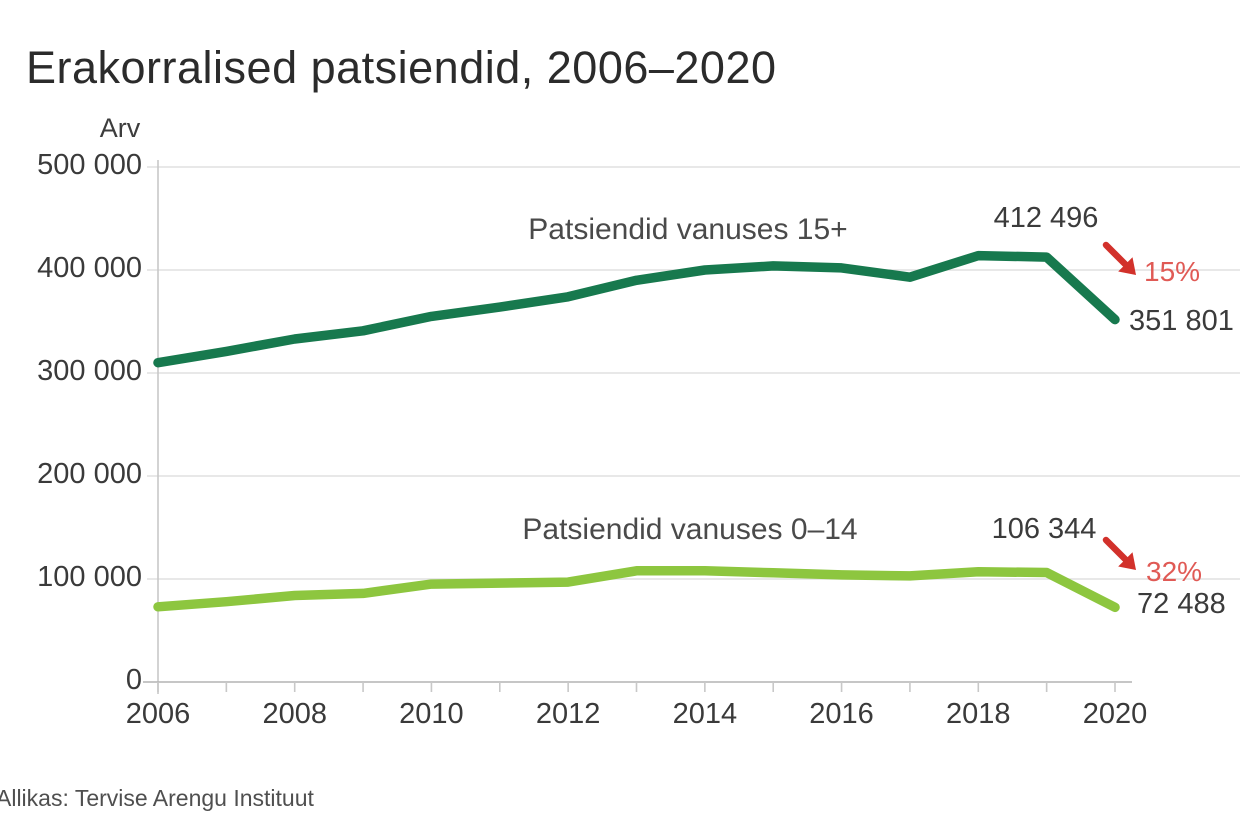  I want to click on series-label-15plus: Patsiendid vanuses 15+, so click(688, 229).